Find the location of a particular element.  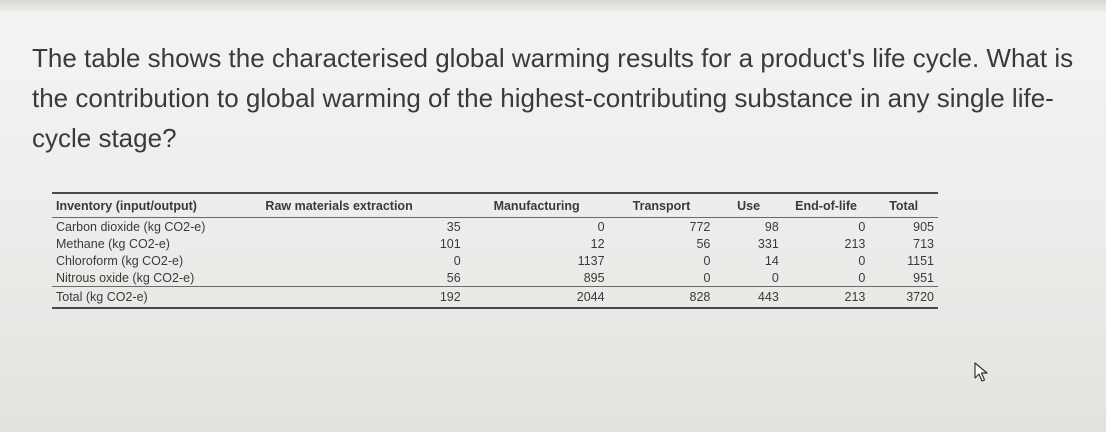

table-cell: 951 is located at coordinates (923, 278).